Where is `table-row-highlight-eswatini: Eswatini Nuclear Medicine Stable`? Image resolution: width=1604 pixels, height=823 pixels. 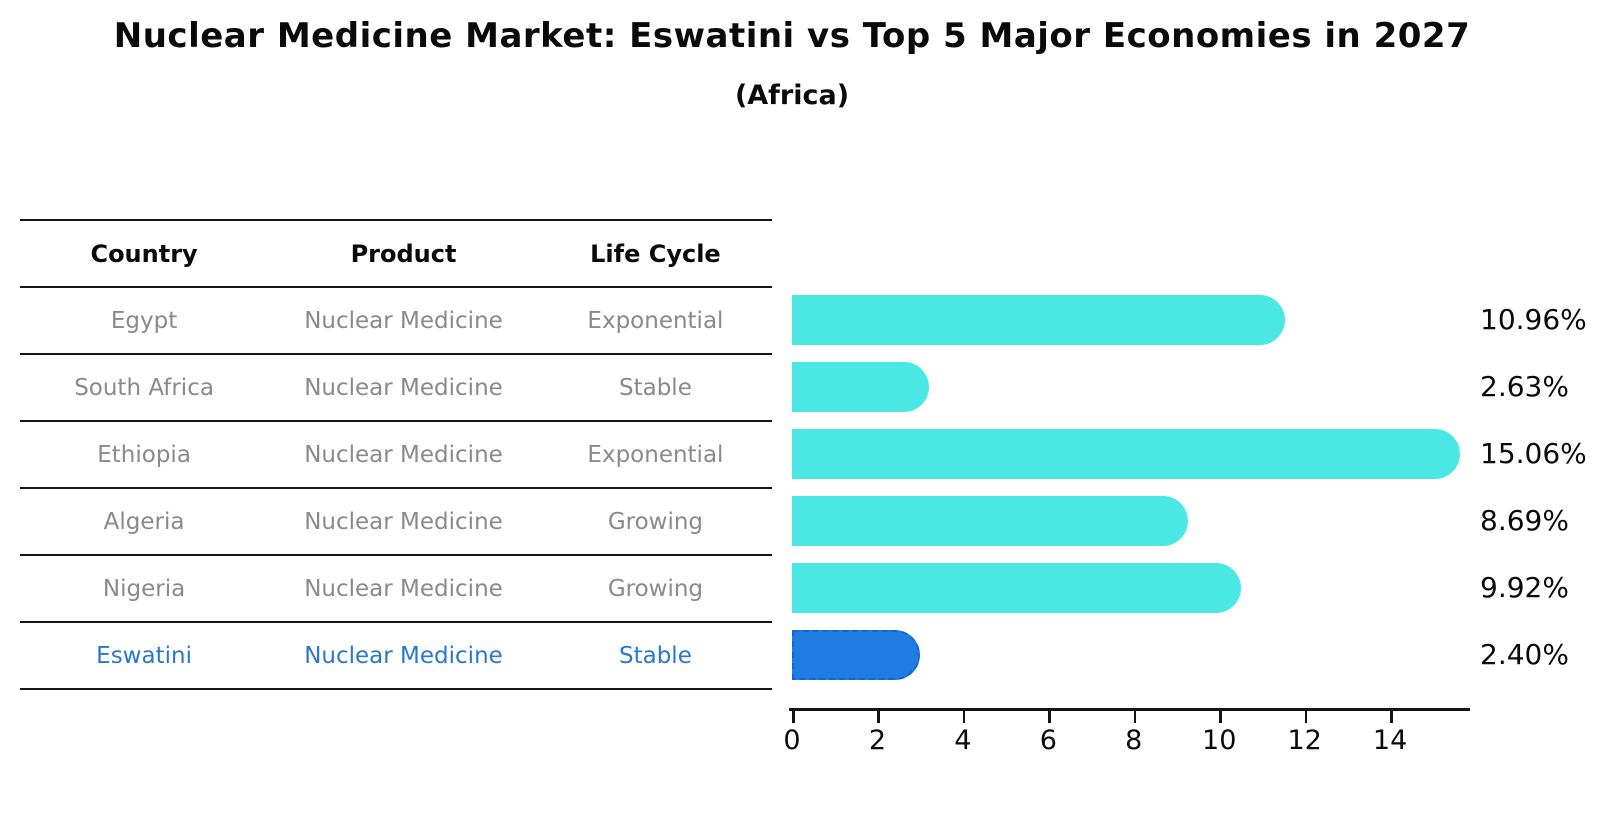
table-row-highlight-eswatini: Eswatini Nuclear Medicine Stable is located at coordinates (396, 656).